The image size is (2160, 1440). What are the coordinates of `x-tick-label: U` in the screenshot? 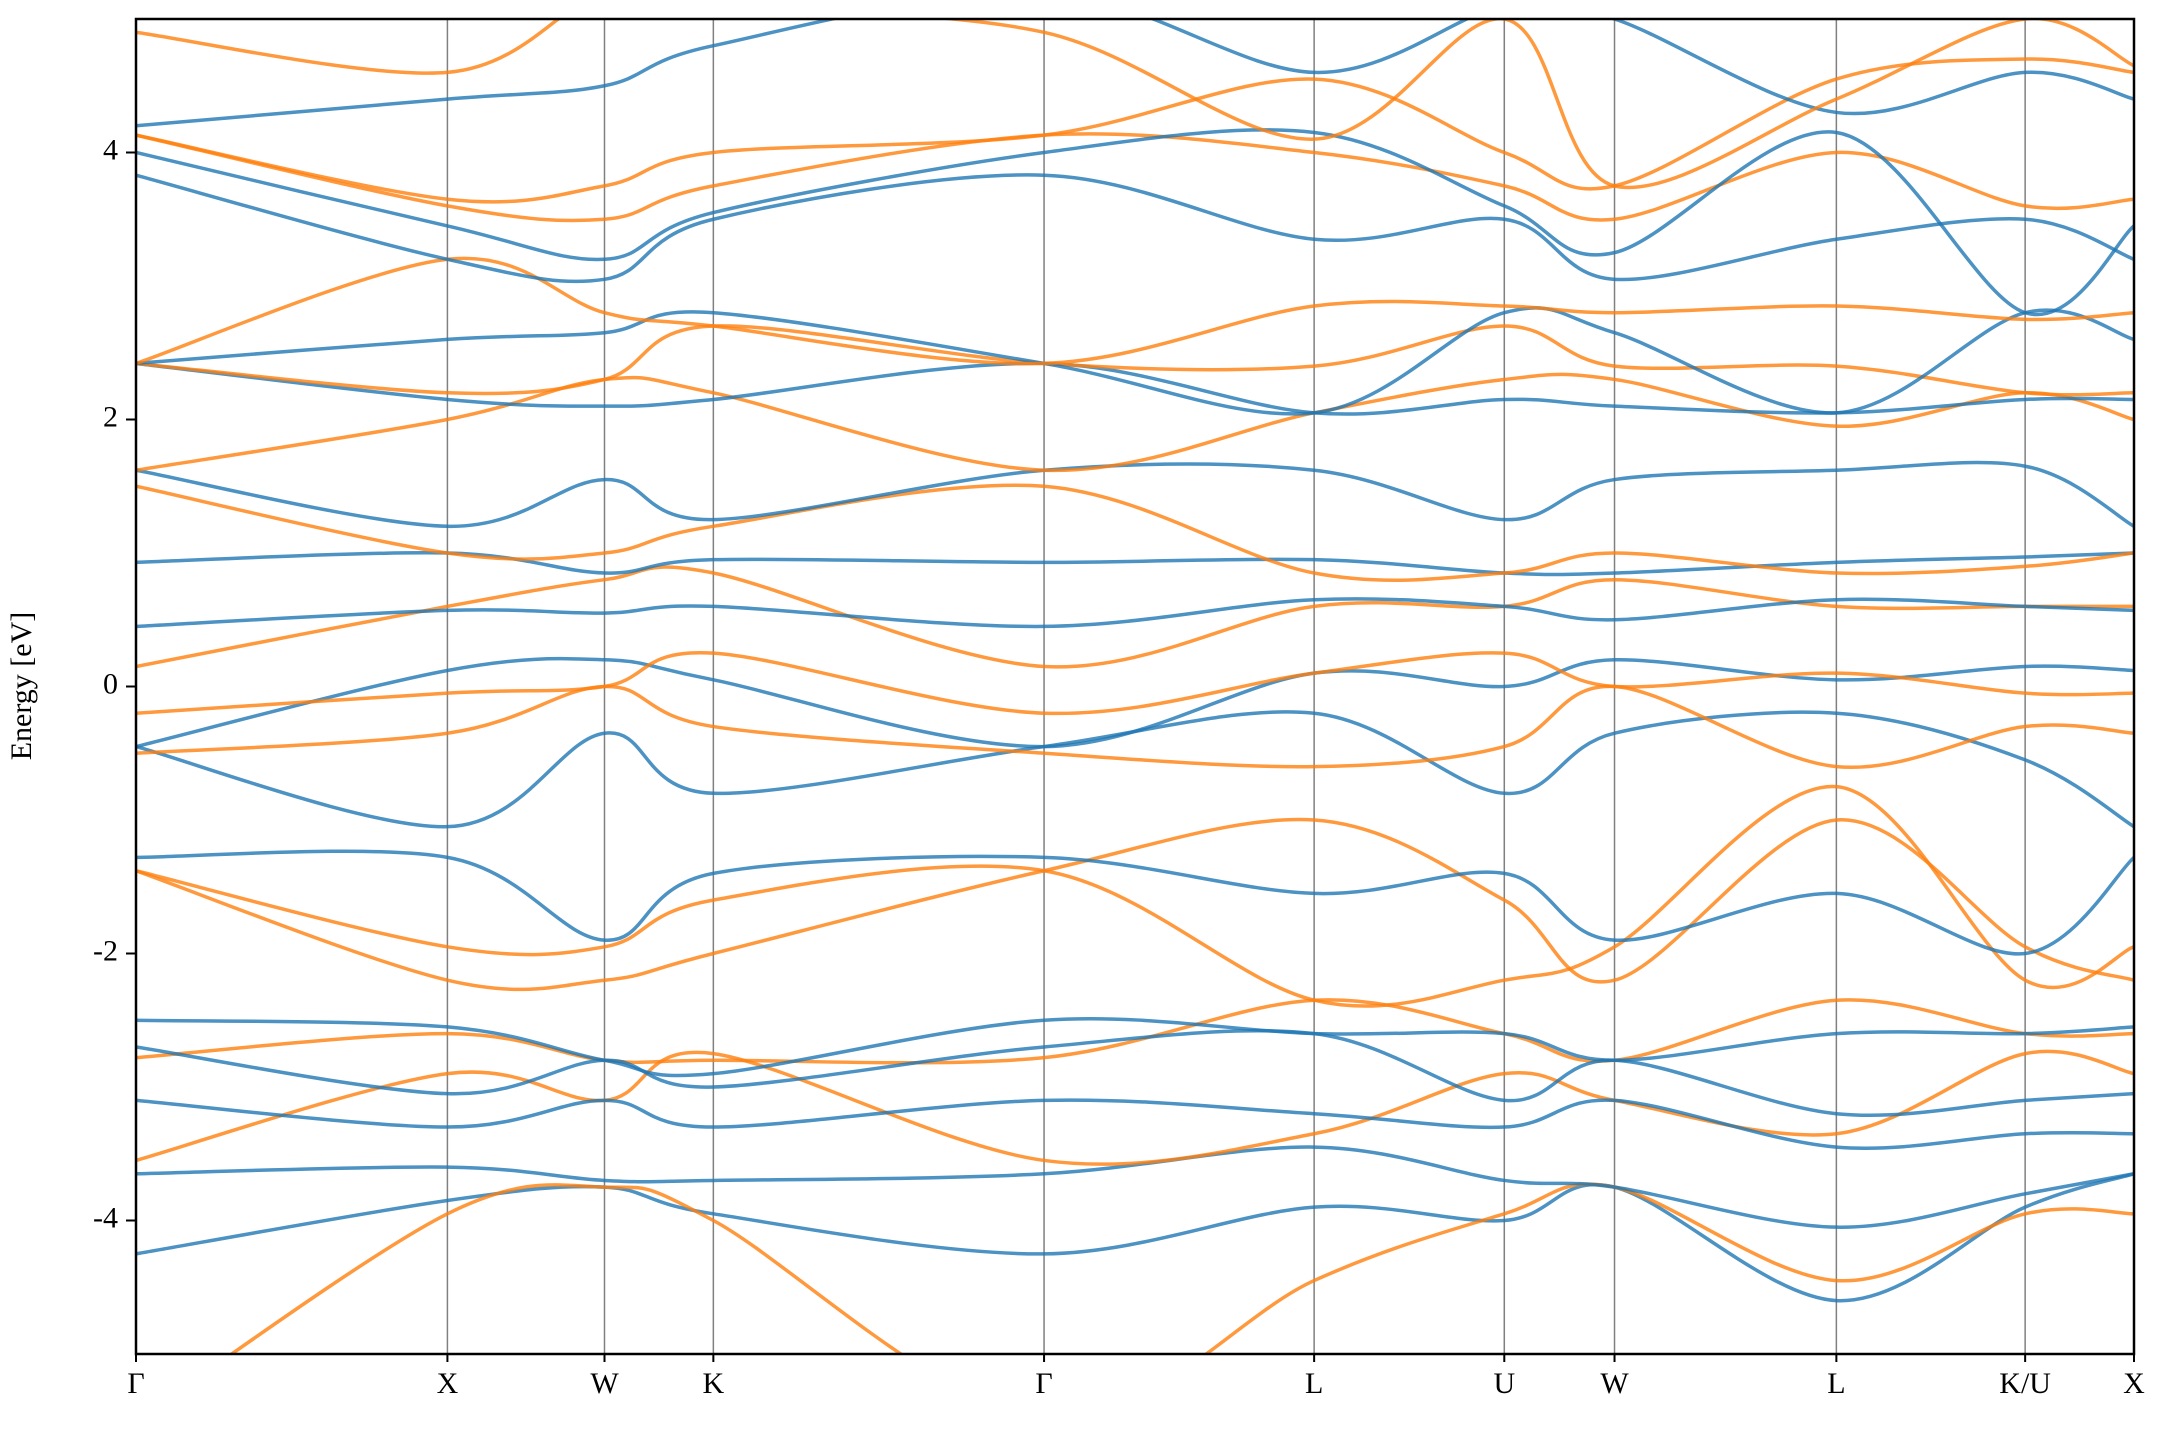 It's located at (1504, 1383).